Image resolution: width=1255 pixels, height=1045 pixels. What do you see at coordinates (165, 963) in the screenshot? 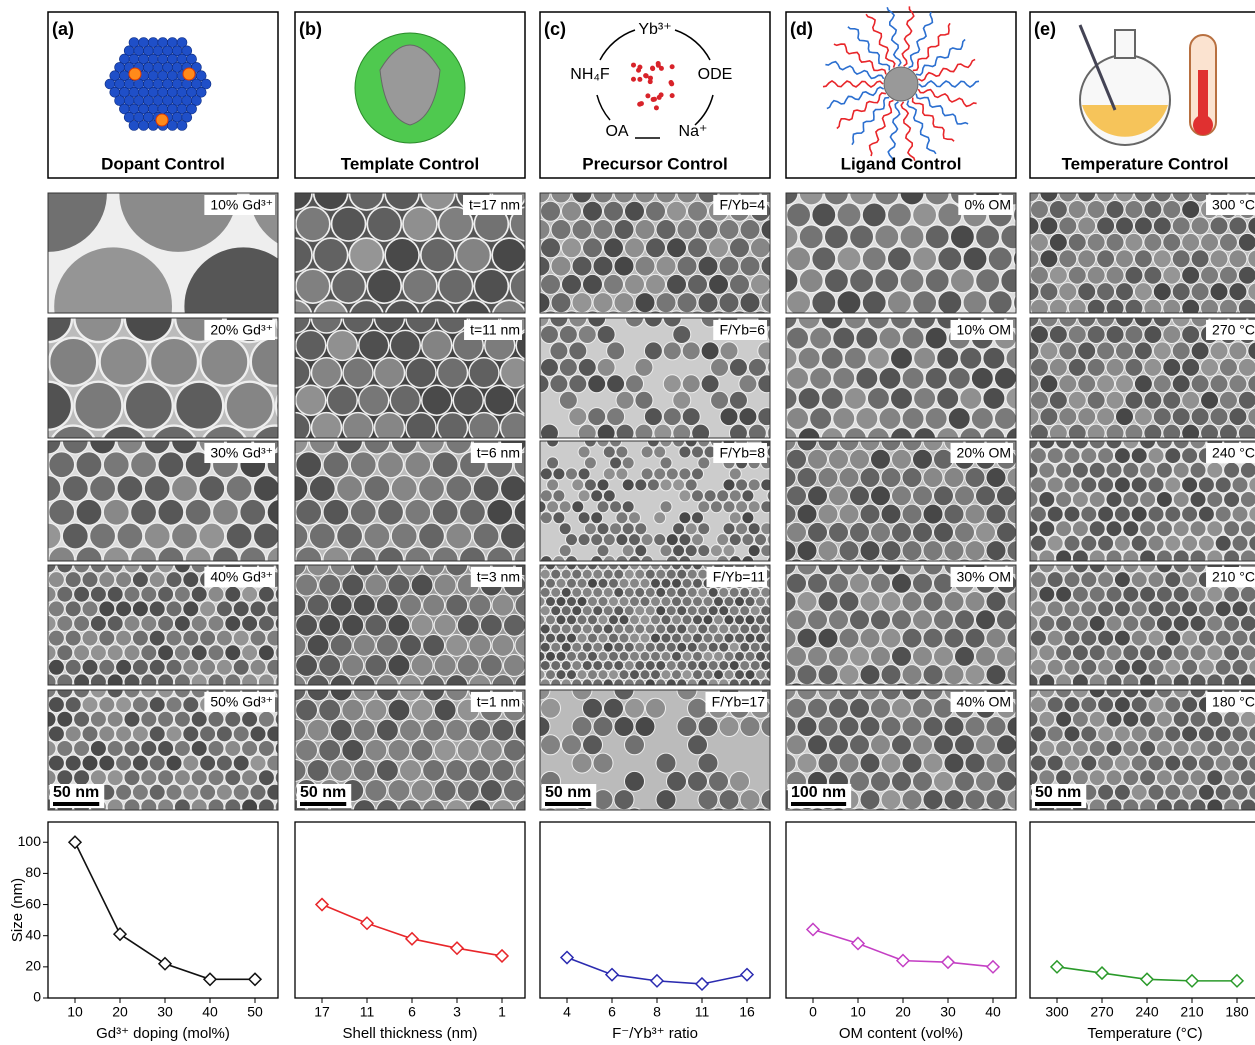
I see `marker` at bounding box center [165, 963].